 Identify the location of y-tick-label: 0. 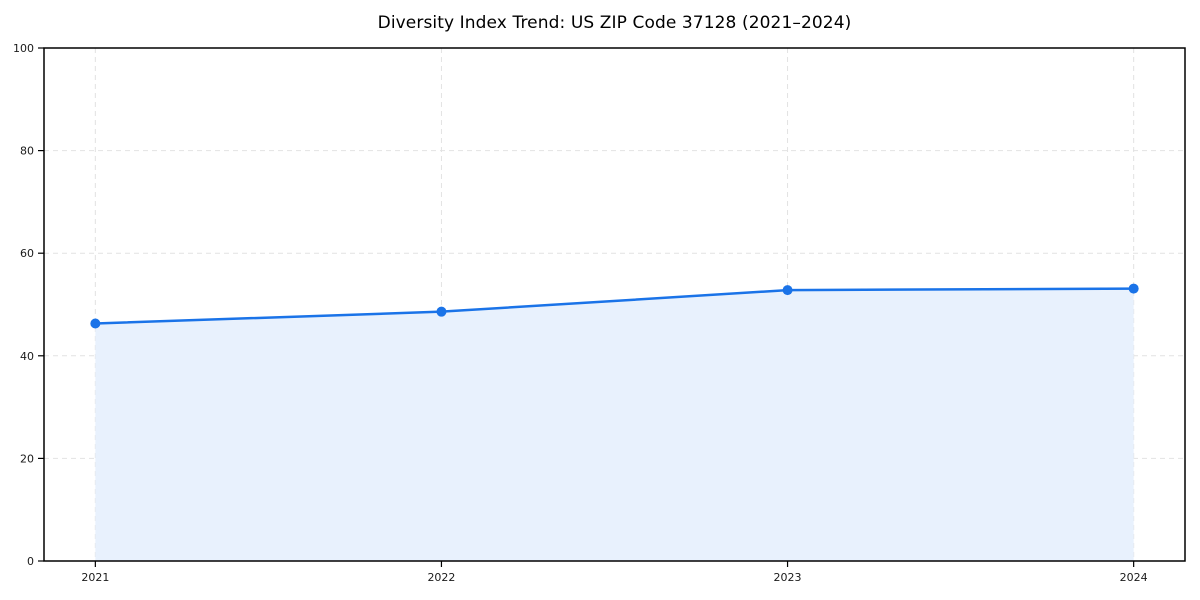
(30, 561).